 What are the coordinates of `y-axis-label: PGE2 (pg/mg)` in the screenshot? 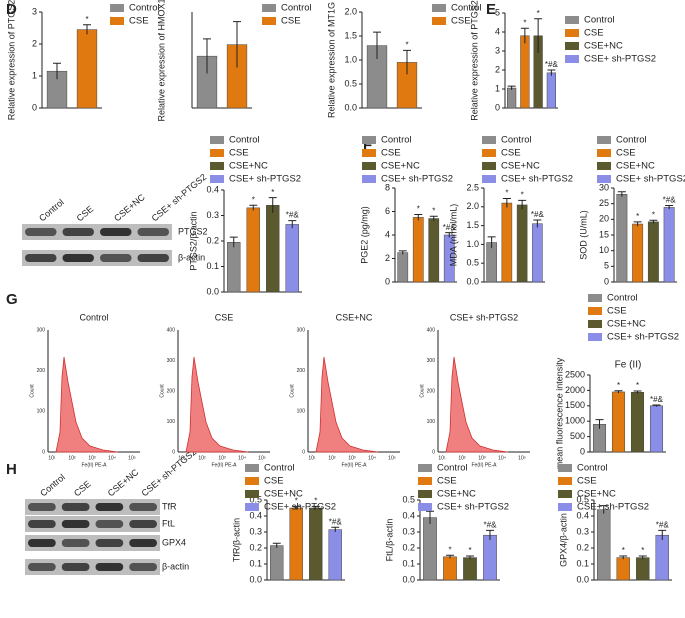 It's located at (364, 235).